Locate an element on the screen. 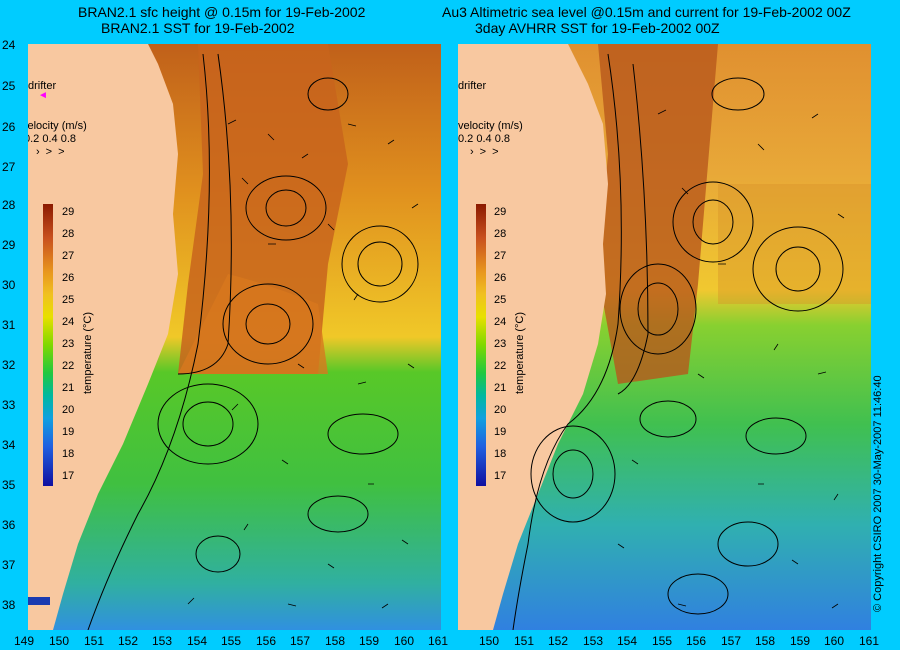 The width and height of the screenshot is (900, 650). lat-label: 37 is located at coordinates (9, 565).